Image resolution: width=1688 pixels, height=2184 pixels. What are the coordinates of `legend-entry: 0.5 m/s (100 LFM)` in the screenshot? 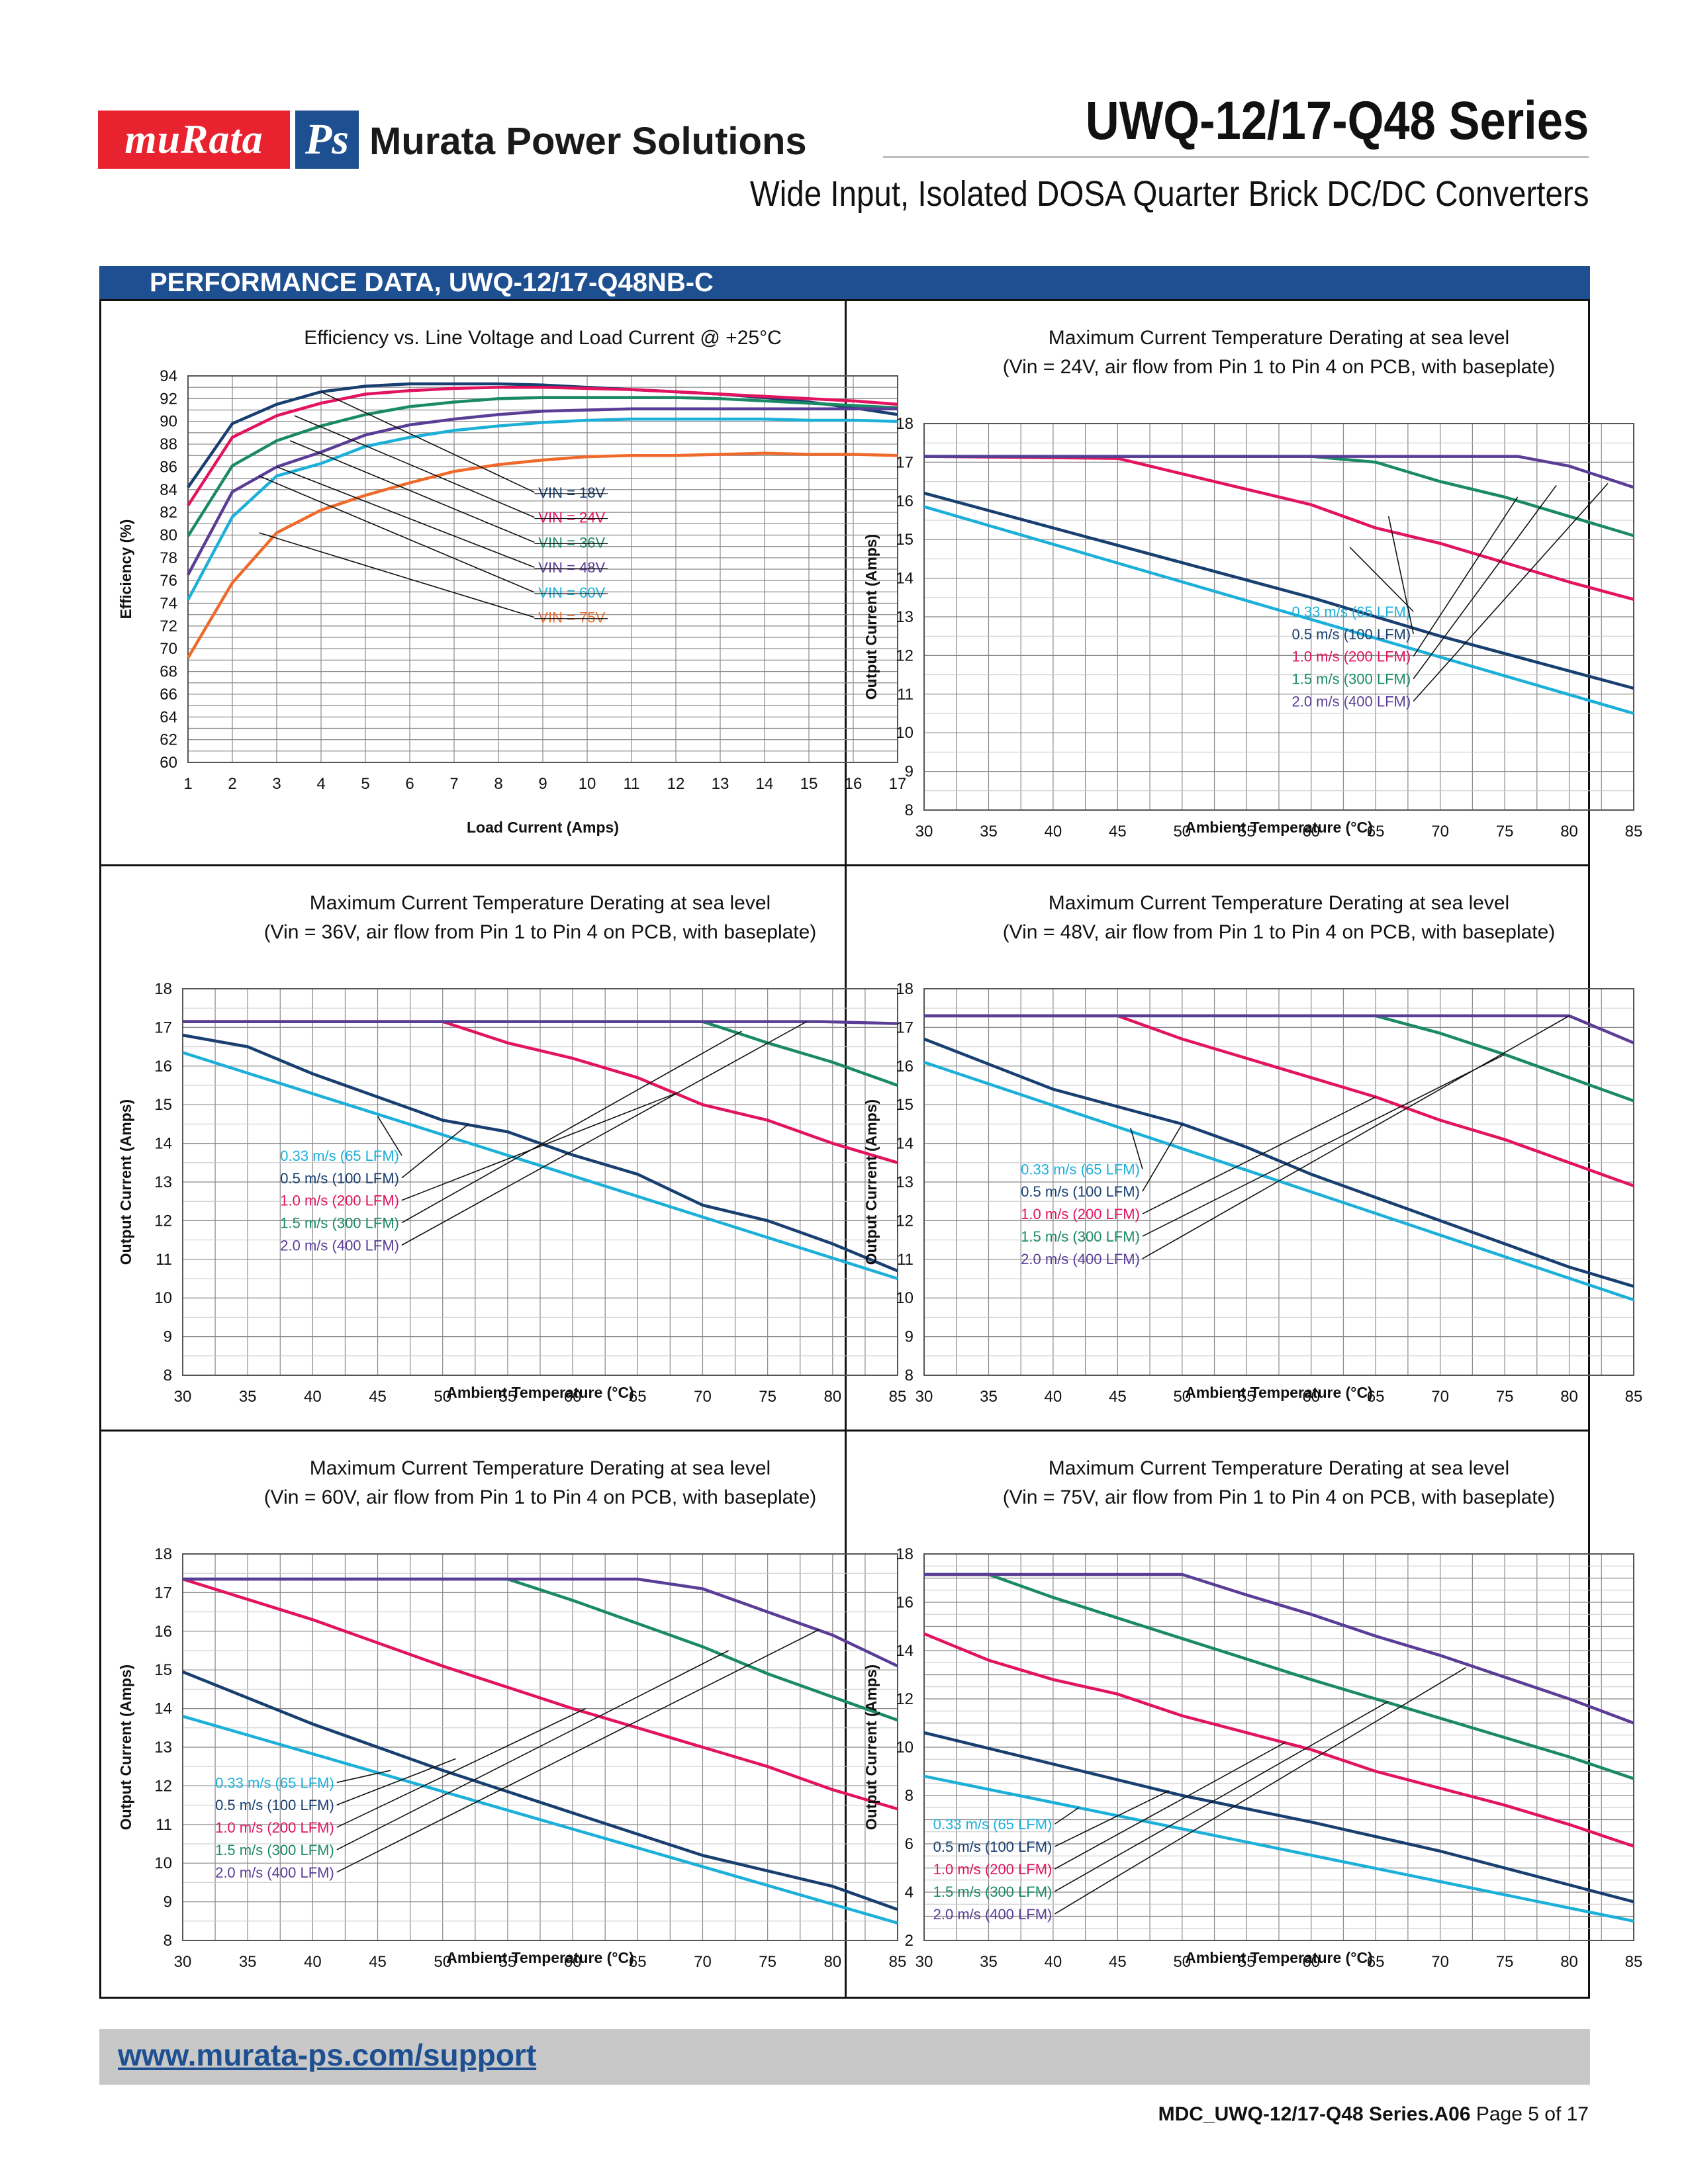 It's located at (1351, 634).